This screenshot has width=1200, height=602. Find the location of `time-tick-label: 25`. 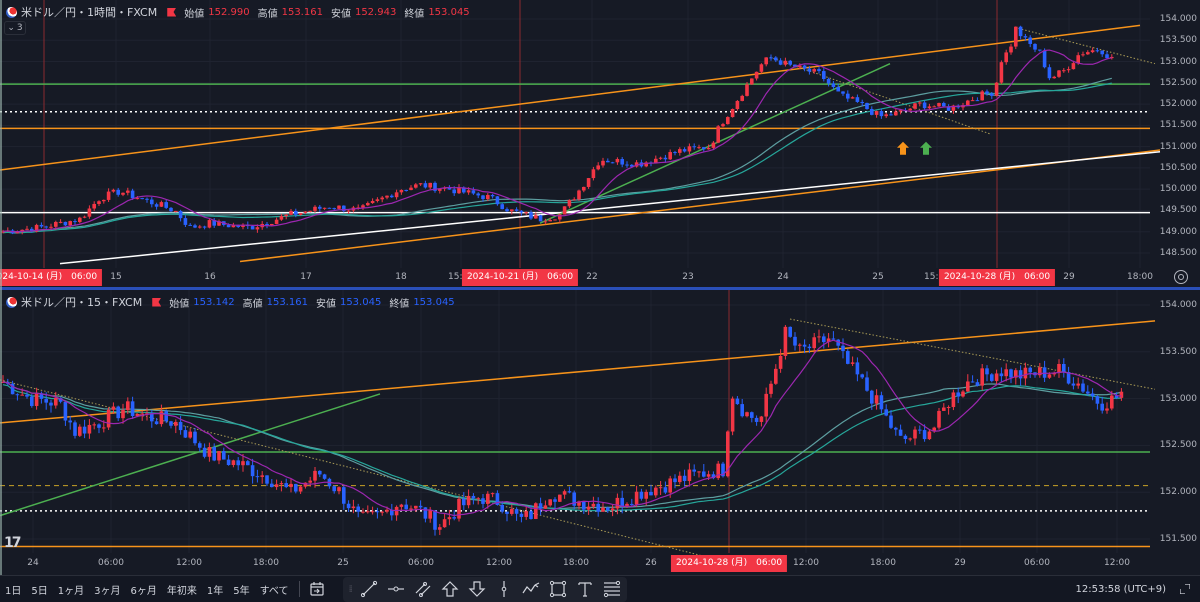

time-tick-label: 25 is located at coordinates (878, 277).